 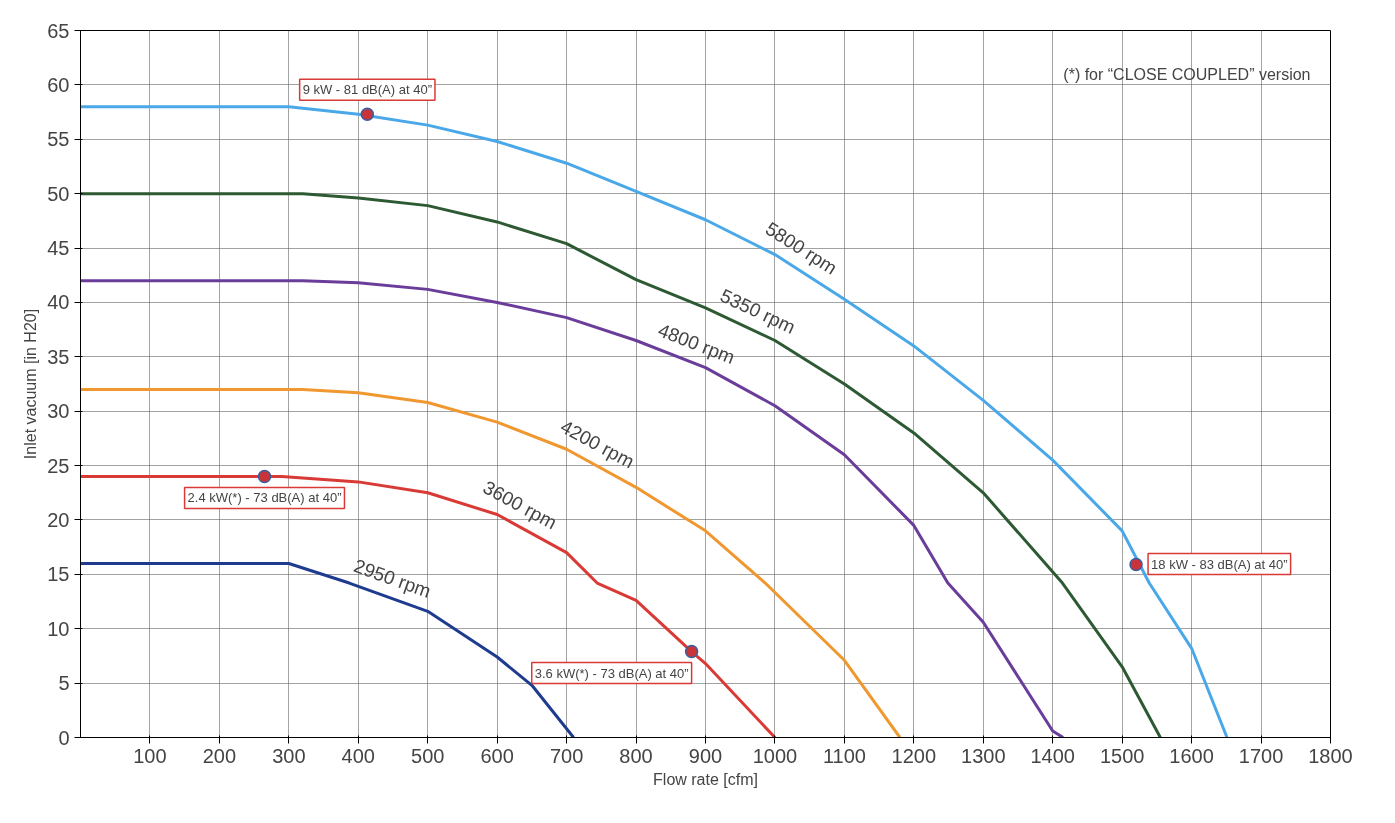 I want to click on y-tick-label: 65, so click(x=58, y=30).